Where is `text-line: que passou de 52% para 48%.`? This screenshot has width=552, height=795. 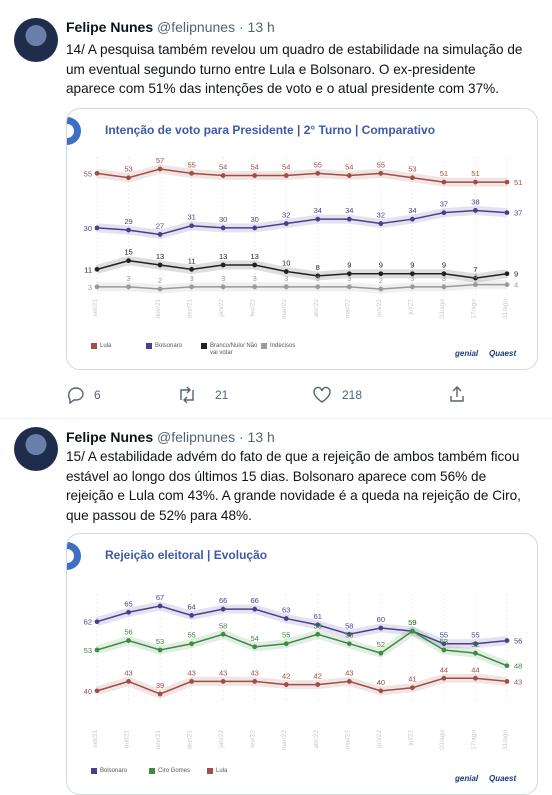 text-line: que passou de 52% para 48%. is located at coordinates (159, 515).